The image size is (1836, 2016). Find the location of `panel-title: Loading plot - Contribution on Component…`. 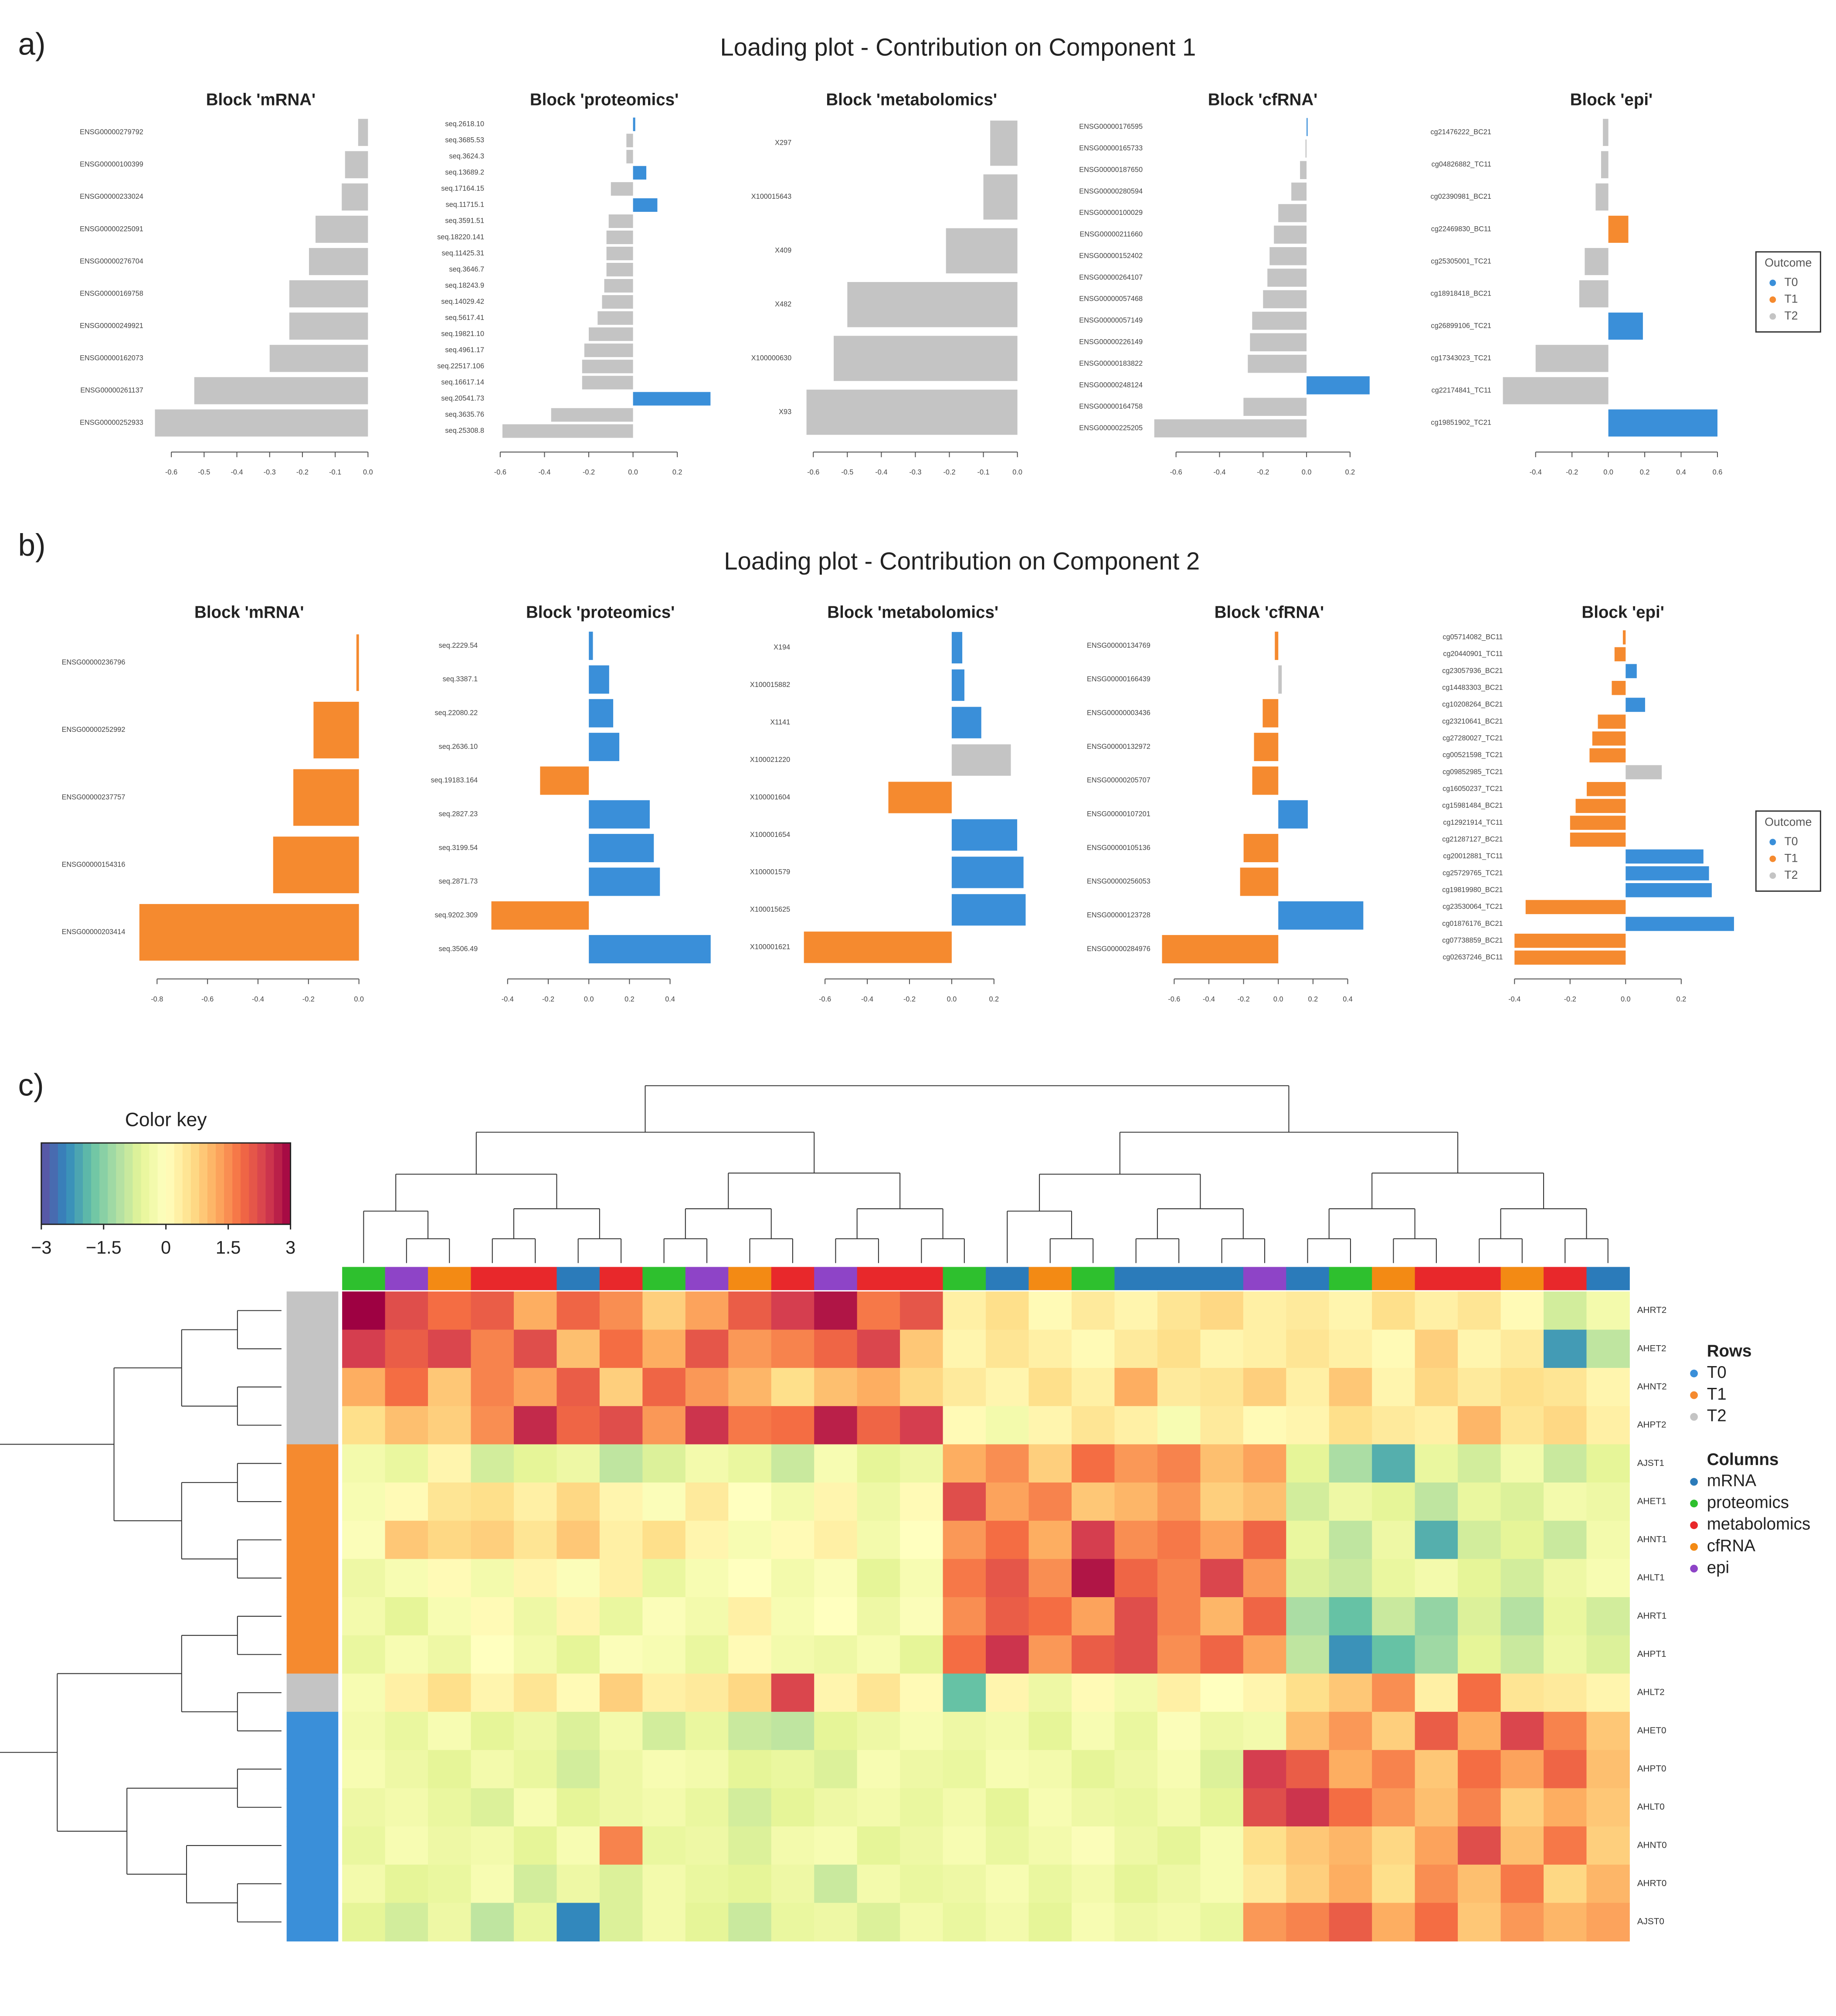

panel-title: Loading plot - Contribution on Component… is located at coordinates (958, 47).